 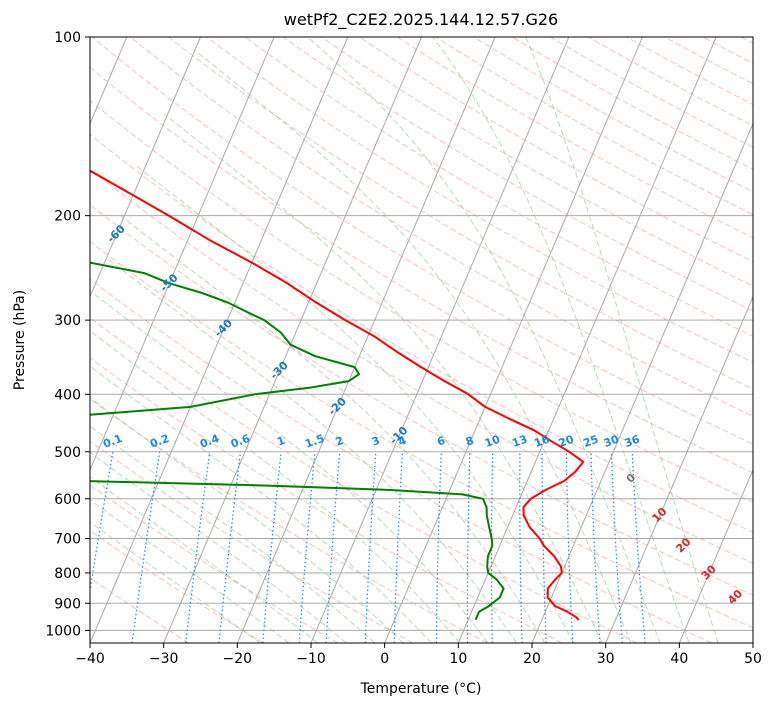 I want to click on mixing-ratio-label: 13, so click(x=519, y=441).